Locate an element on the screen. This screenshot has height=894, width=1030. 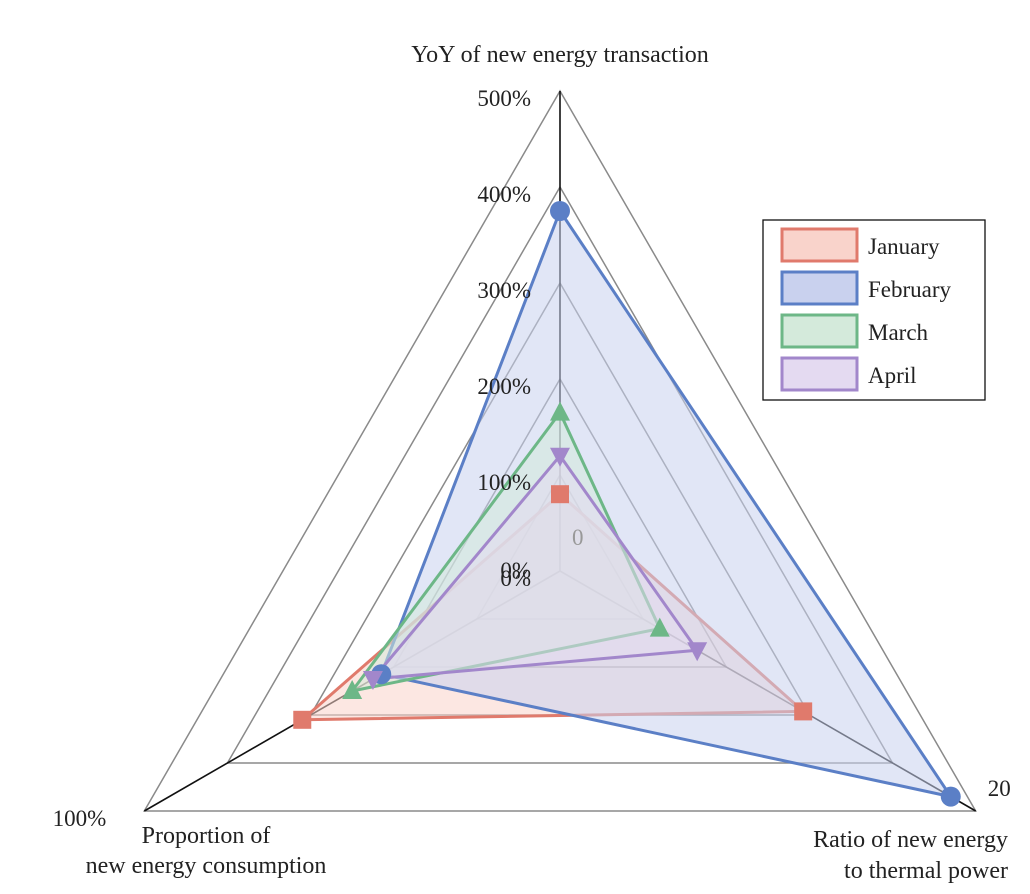
legend-label-february: February is located at coordinates (910, 289).